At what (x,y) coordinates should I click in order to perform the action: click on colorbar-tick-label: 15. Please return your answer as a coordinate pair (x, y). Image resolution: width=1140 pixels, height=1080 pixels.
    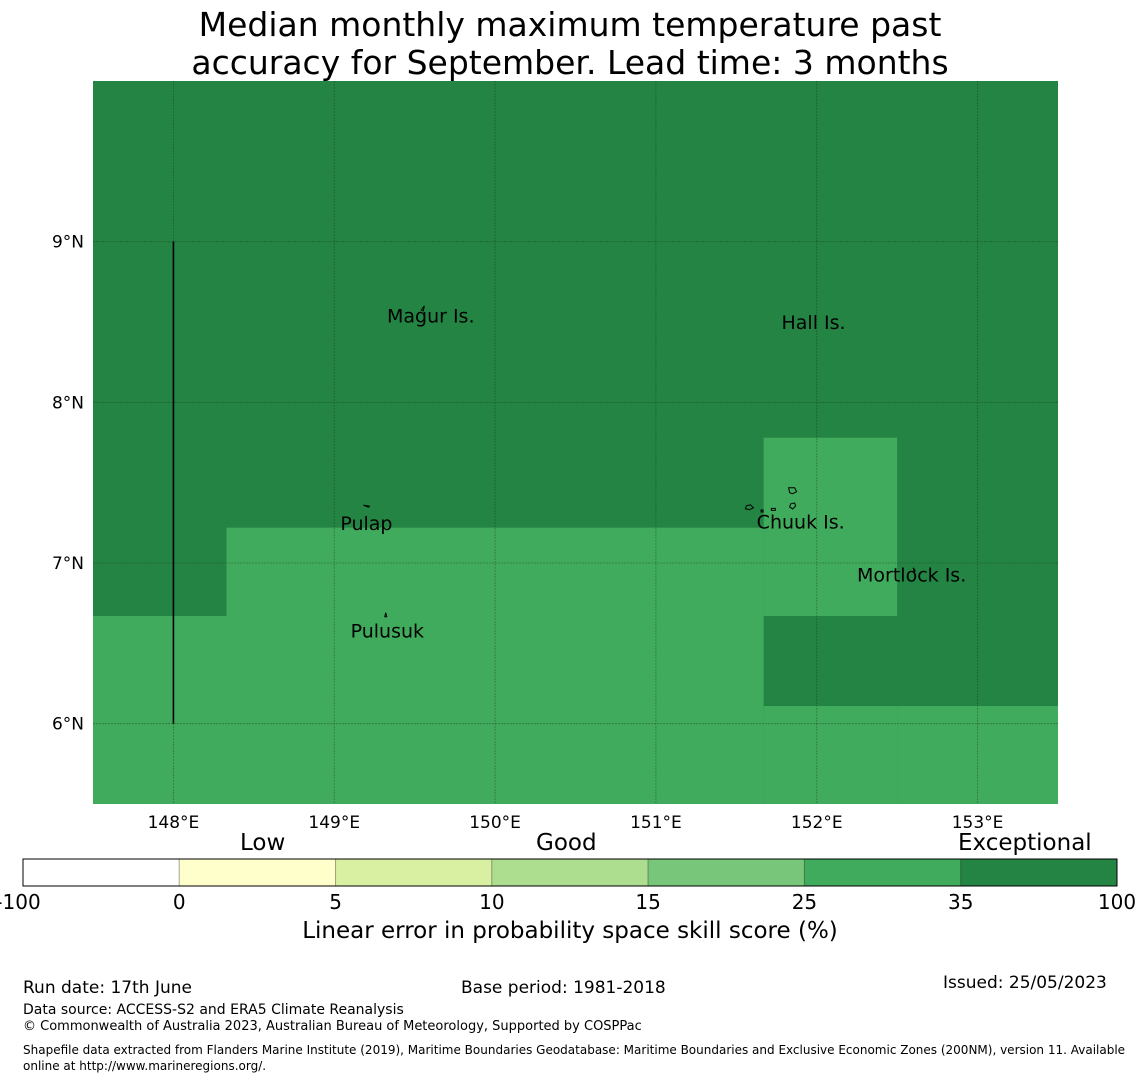
    Looking at the image, I should click on (648, 902).